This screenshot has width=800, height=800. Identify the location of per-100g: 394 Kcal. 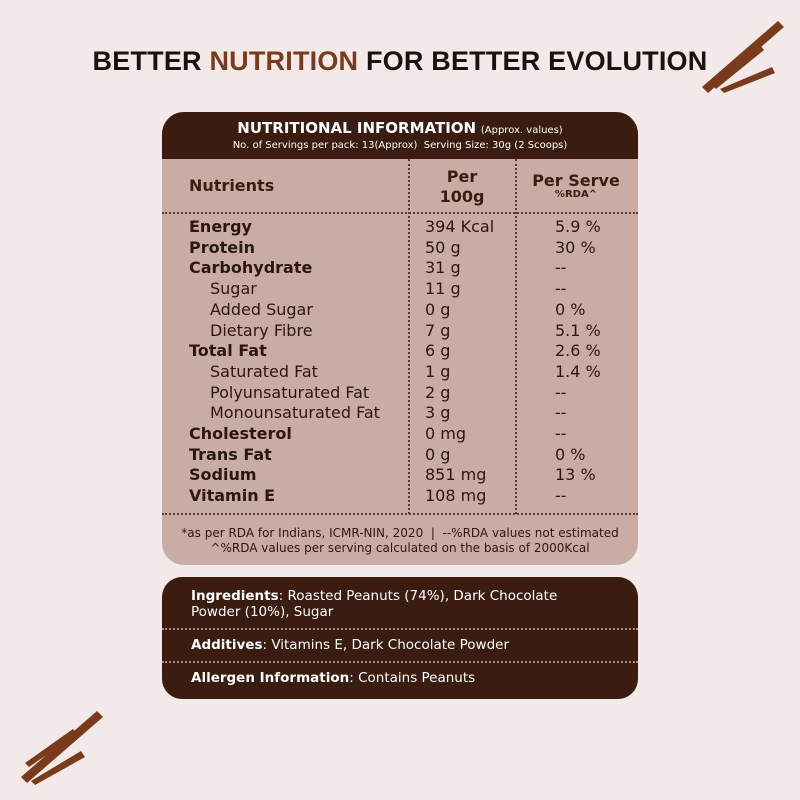
(460, 226).